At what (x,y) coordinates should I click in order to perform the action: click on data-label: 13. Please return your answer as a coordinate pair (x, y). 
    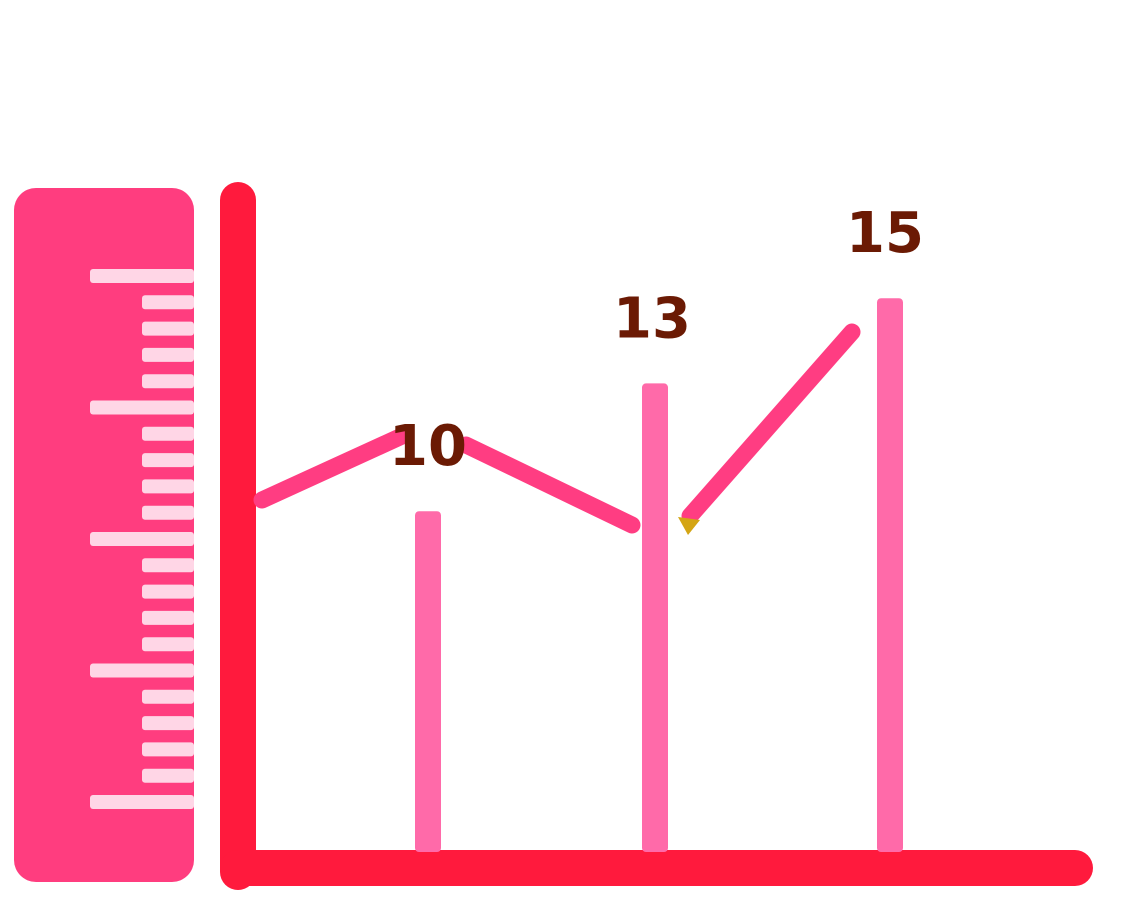
    Looking at the image, I should click on (652, 318).